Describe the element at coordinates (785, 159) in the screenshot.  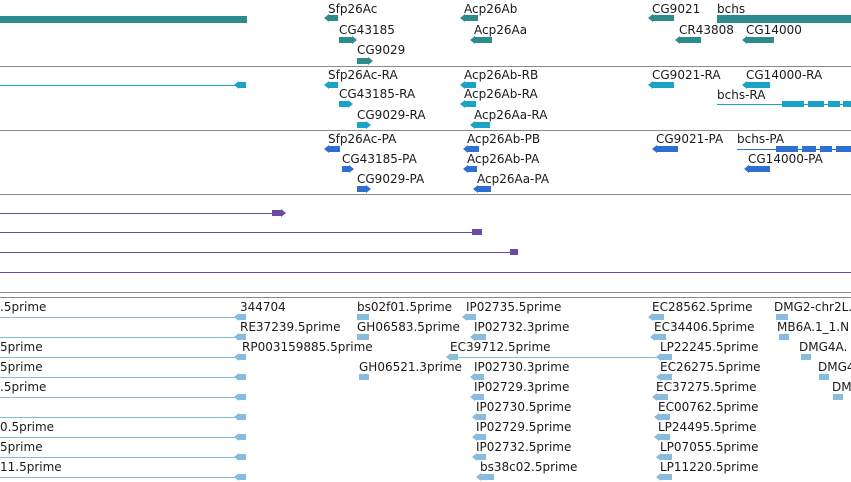
I see `feature-label: CG14000-PA` at that location.